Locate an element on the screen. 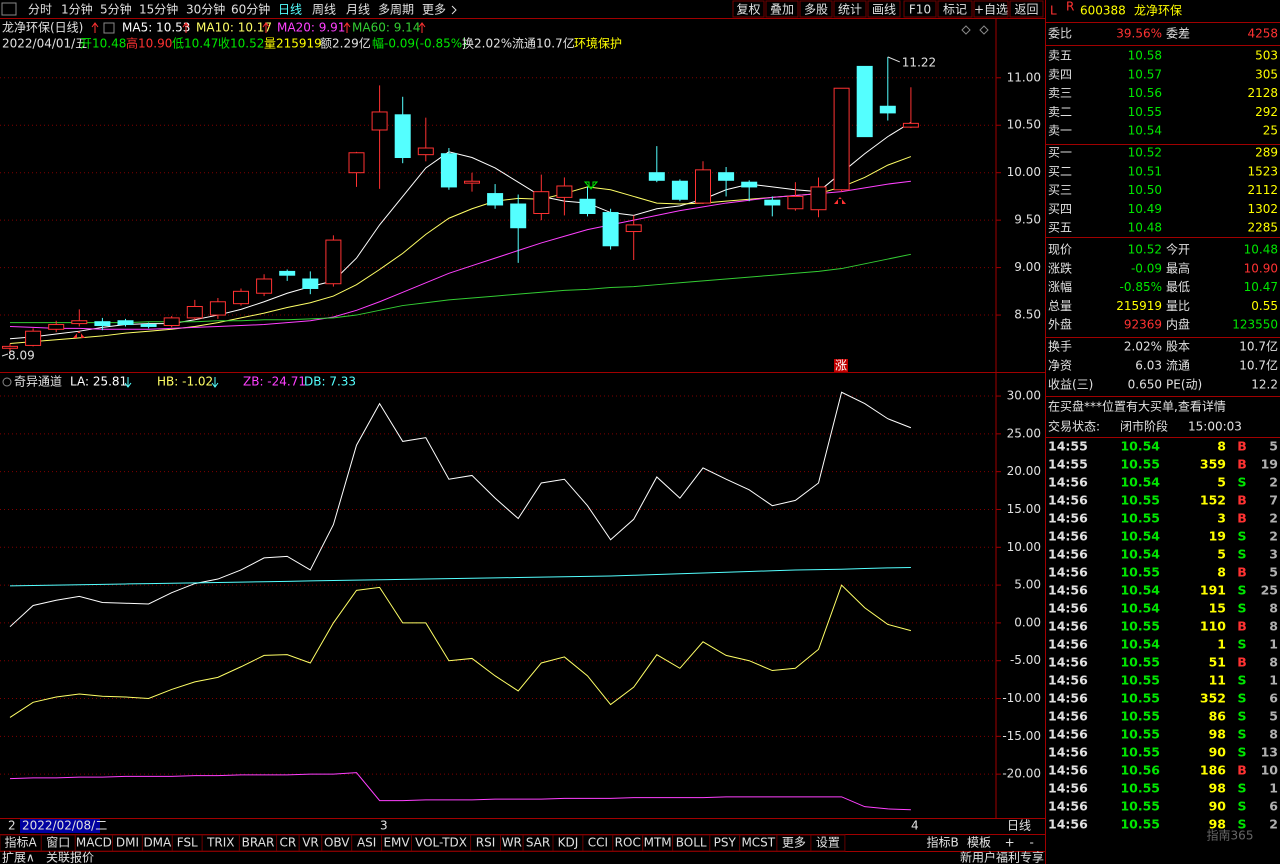 The width and height of the screenshot is (1280, 864). indicator-tab: BOLL is located at coordinates (691, 843).